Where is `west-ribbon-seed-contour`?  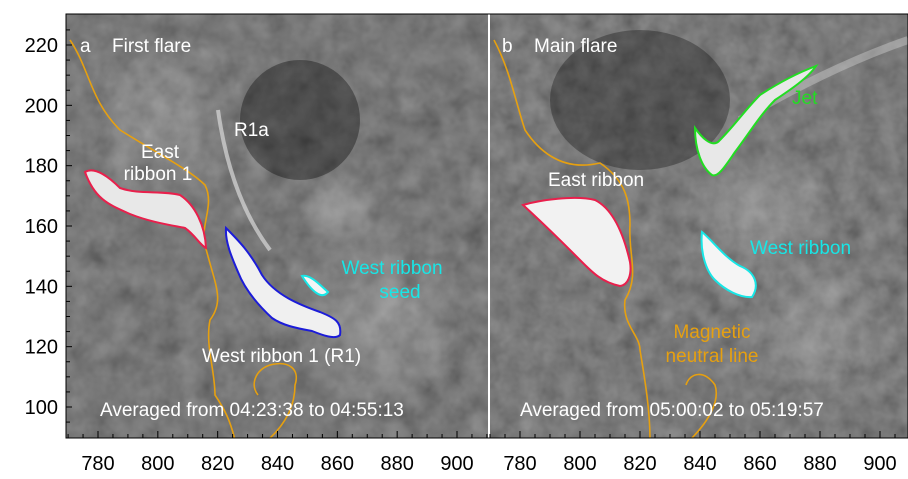
west-ribbon-seed-contour is located at coordinates (315, 285).